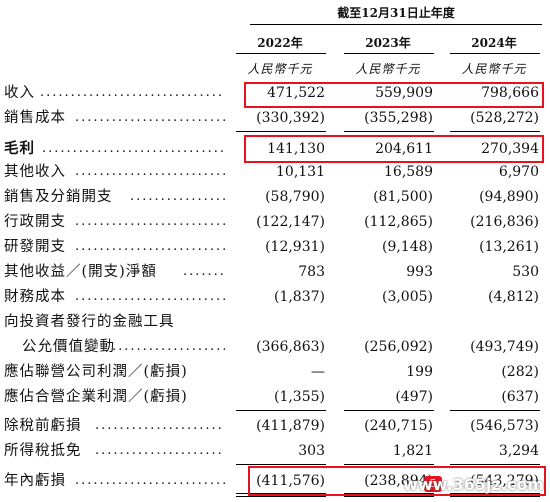  What do you see at coordinates (509, 247) in the screenshot?
I see `value-2024: (13,261)` at bounding box center [509, 247].